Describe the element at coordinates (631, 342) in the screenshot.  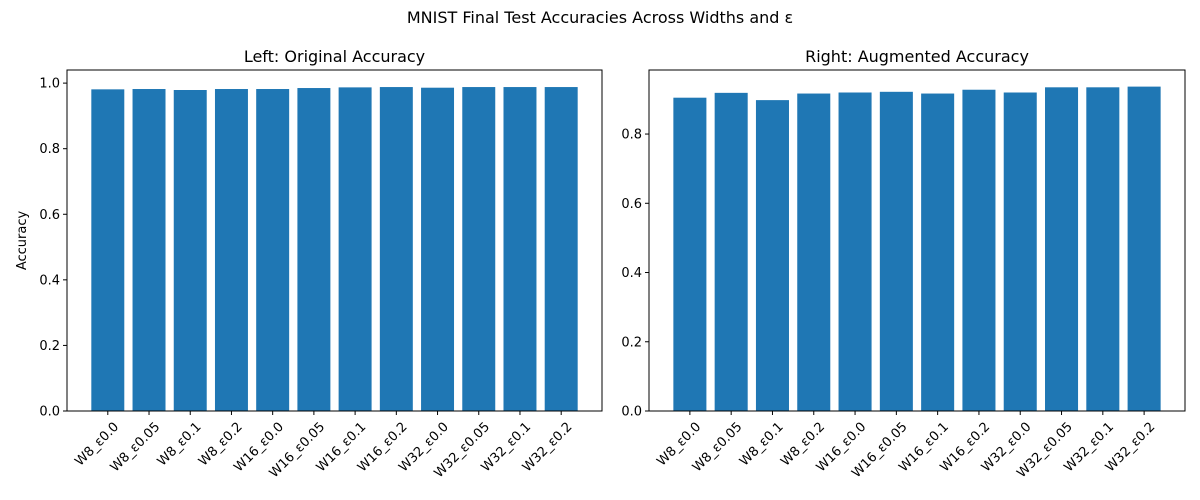
I see `y-tick-label-2-2: 0.2` at that location.